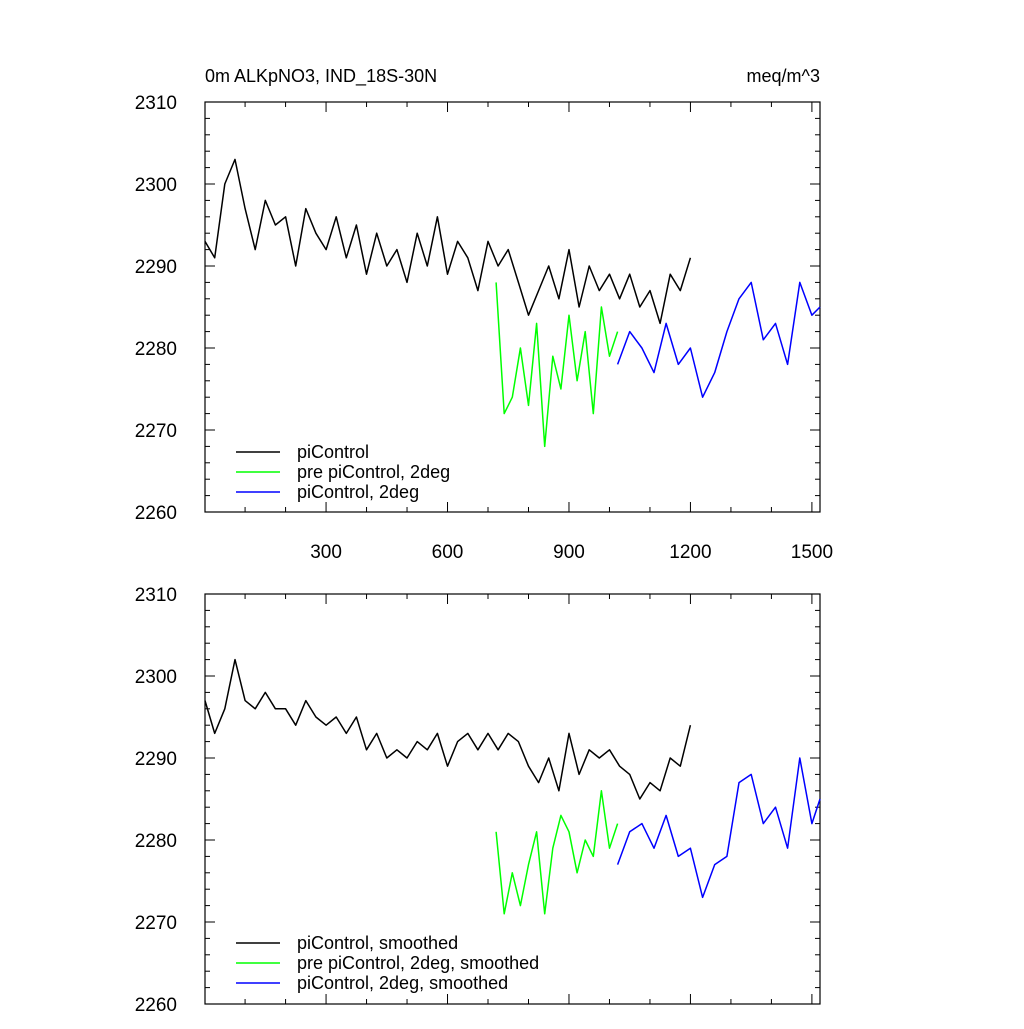 The width and height of the screenshot is (1024, 1029). Describe the element at coordinates (358, 492) in the screenshot. I see `legend-label: piControl, 2deg` at that location.